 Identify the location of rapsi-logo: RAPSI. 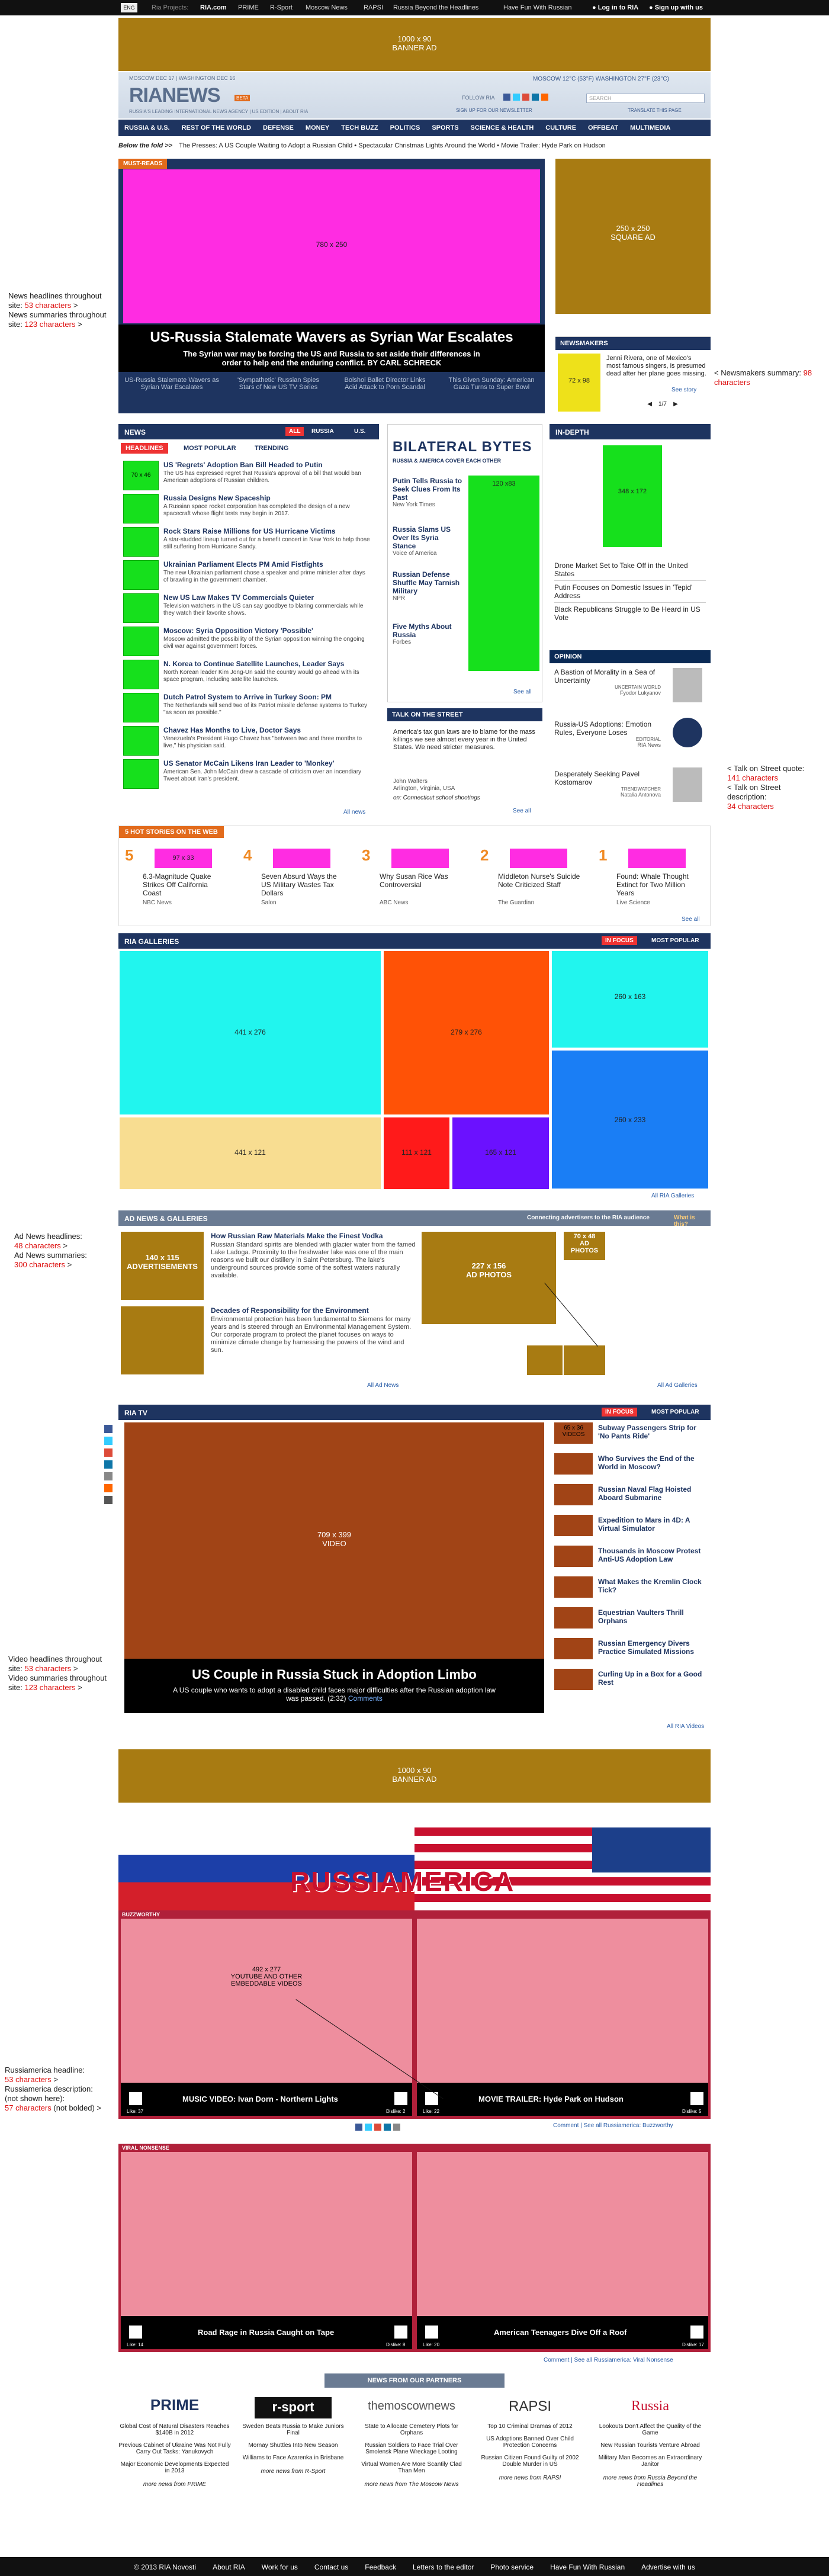
(530, 2406).